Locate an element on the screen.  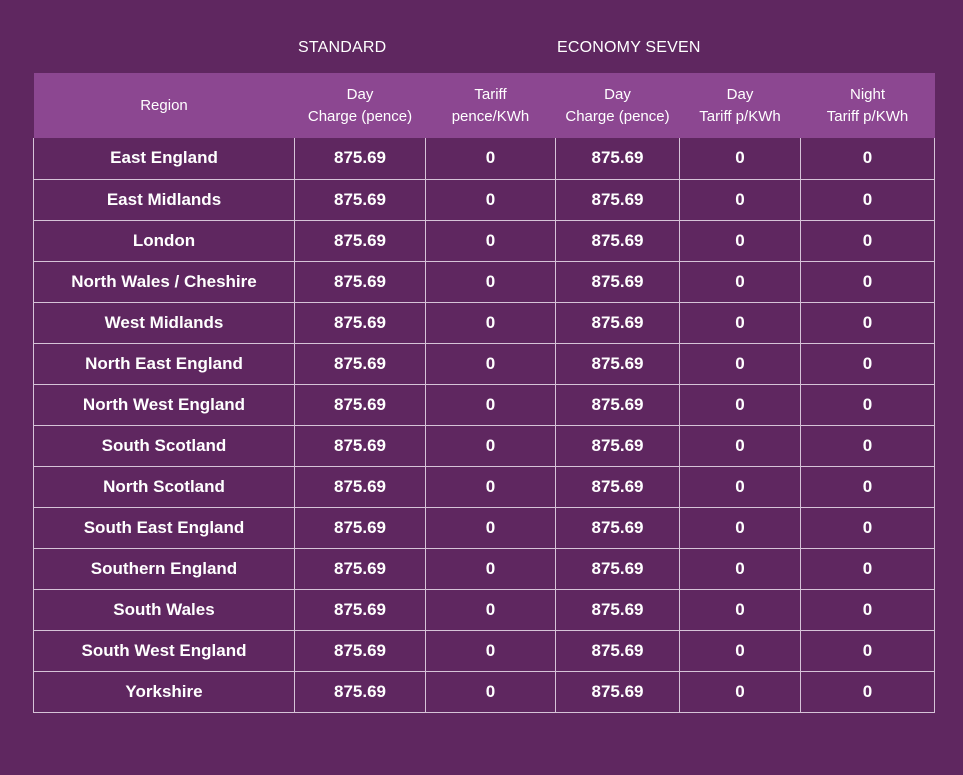
table-row: East Midlands 875.69 0 875.69 0 0 is located at coordinates (484, 199).